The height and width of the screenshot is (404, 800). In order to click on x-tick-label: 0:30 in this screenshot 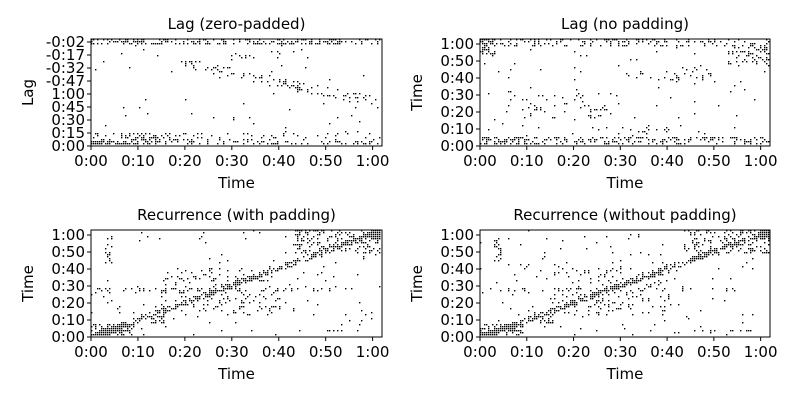, I will do `click(620, 161)`.